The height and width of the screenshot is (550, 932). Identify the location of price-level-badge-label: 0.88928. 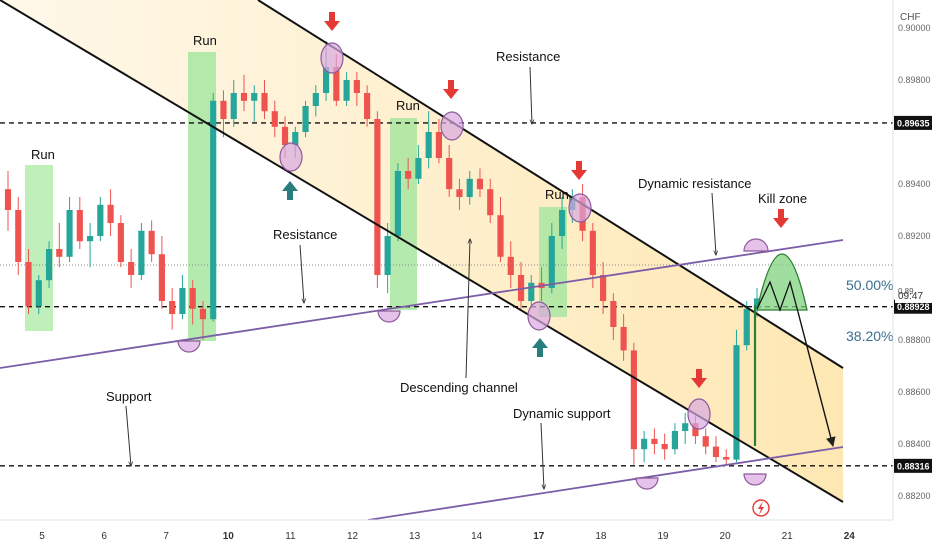
(913, 307).